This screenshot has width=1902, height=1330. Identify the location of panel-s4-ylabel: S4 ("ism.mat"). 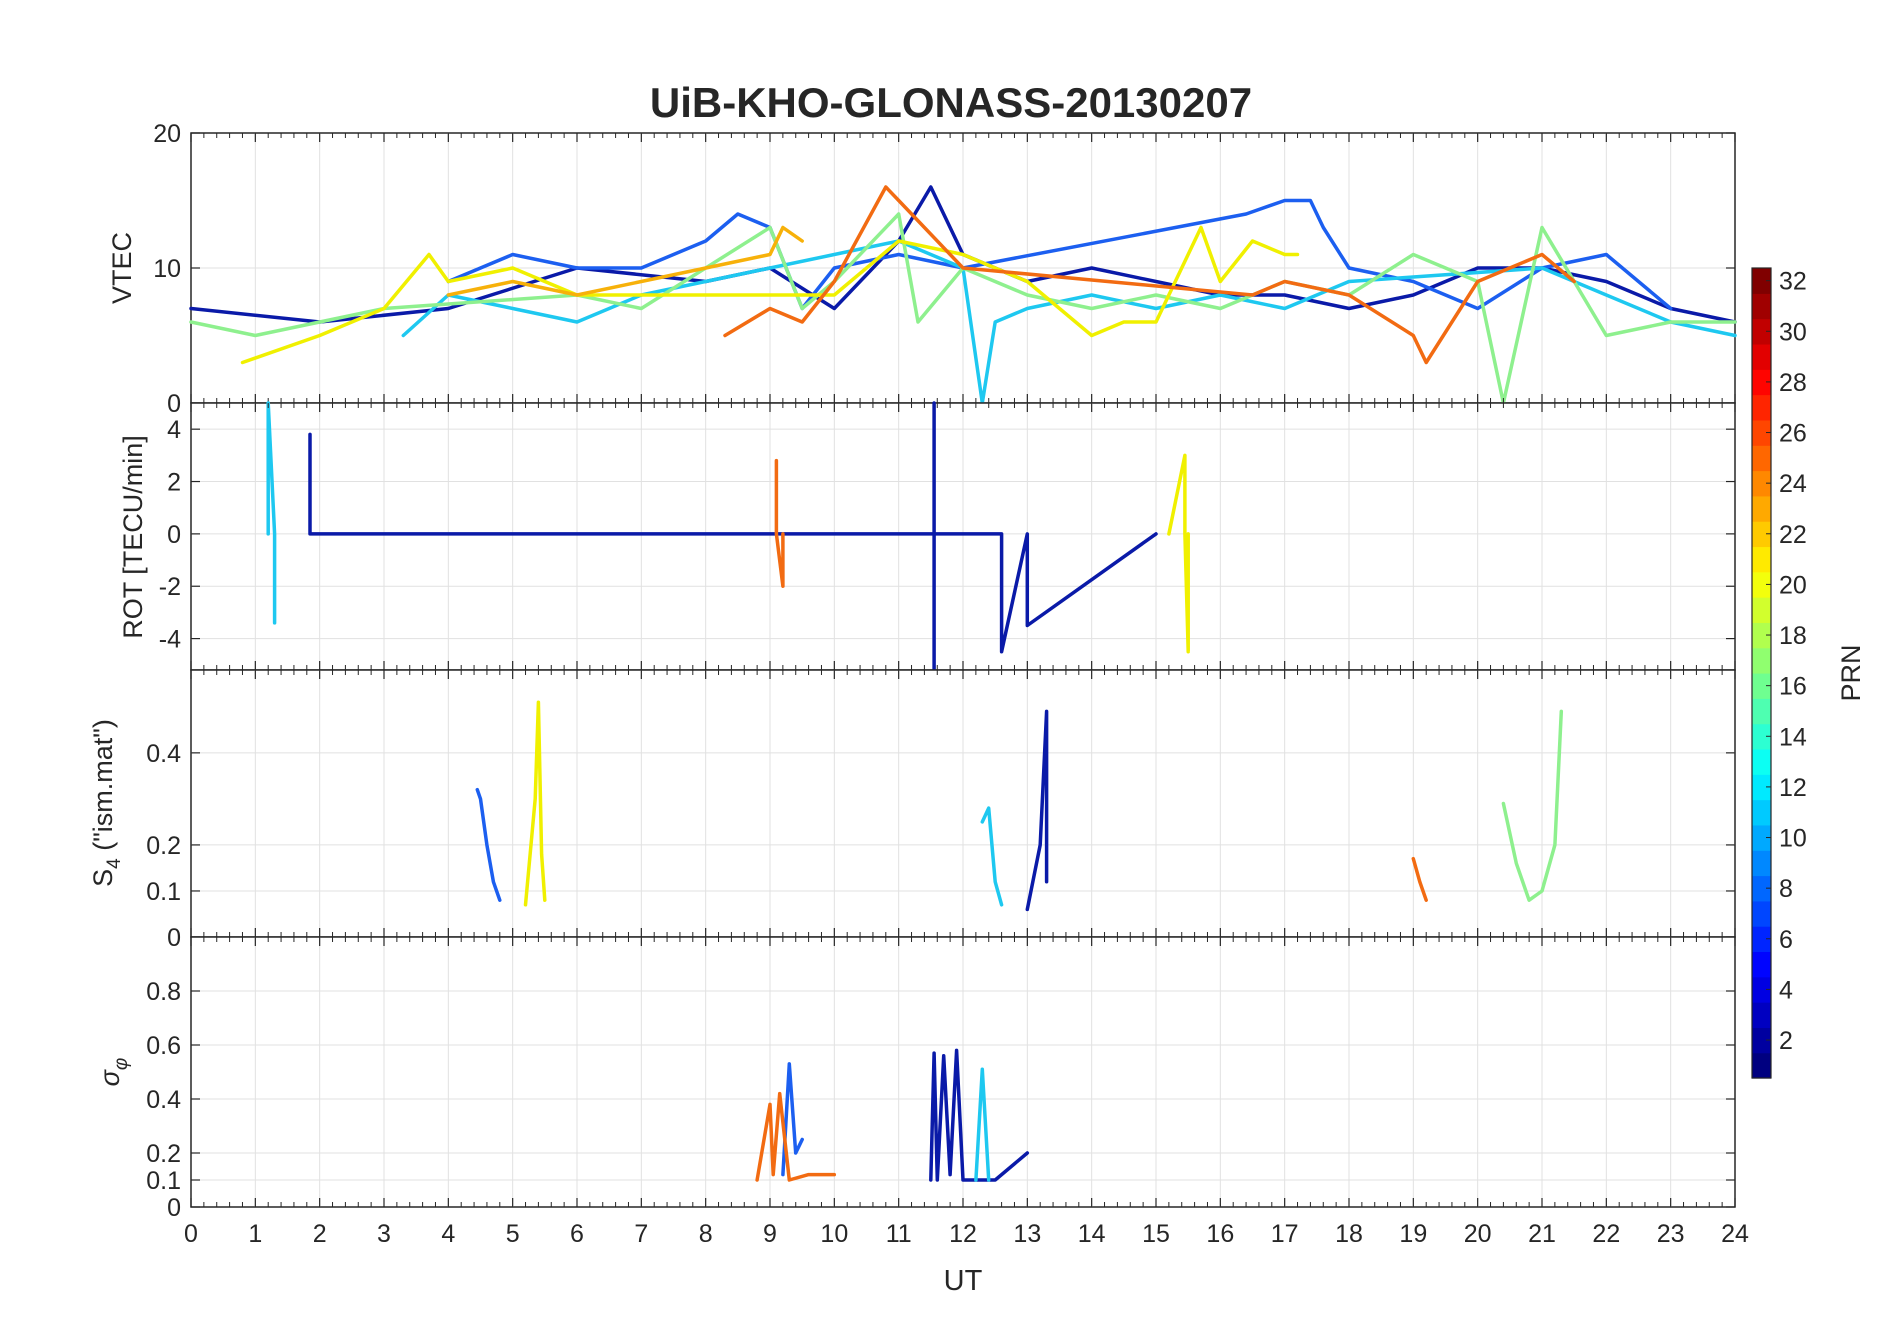
(106, 803).